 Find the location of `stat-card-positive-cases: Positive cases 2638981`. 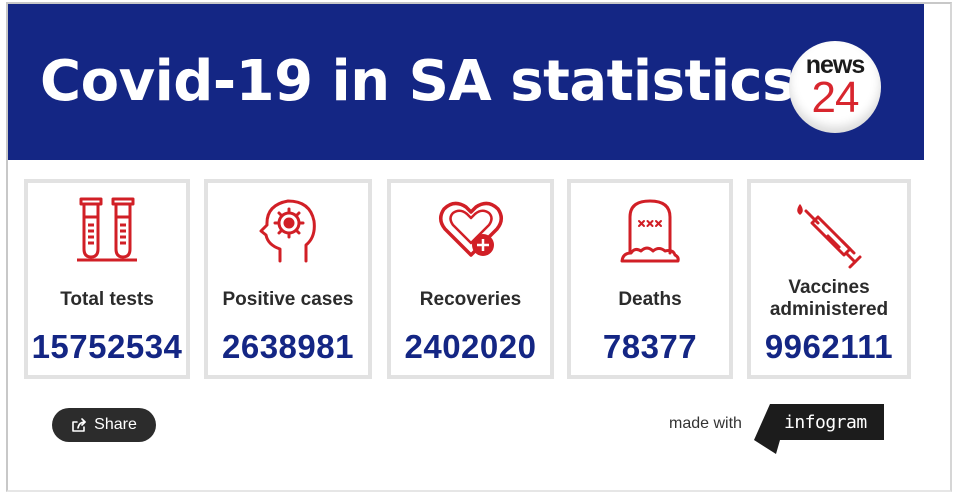

stat-card-positive-cases: Positive cases 2638981 is located at coordinates (288, 279).